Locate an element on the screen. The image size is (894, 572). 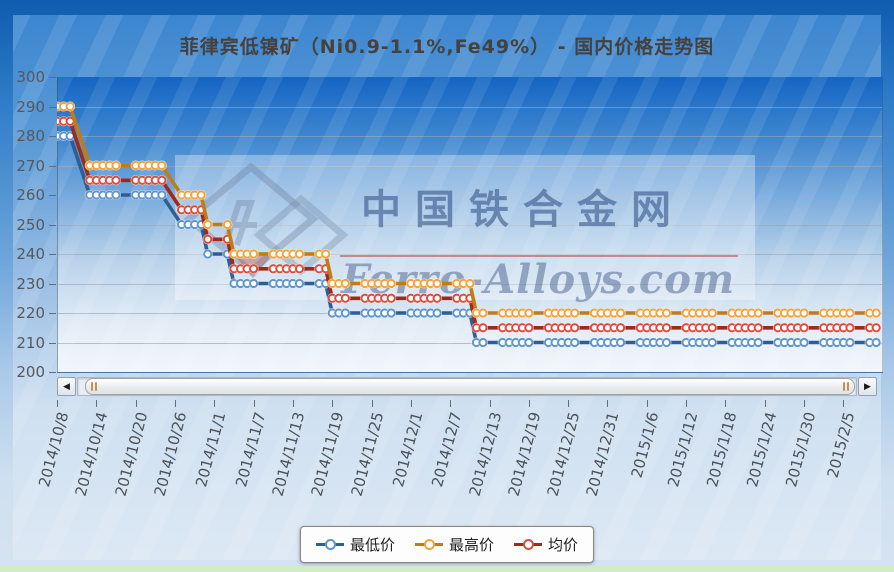
scrollbar-thumb is located at coordinates (470, 386).